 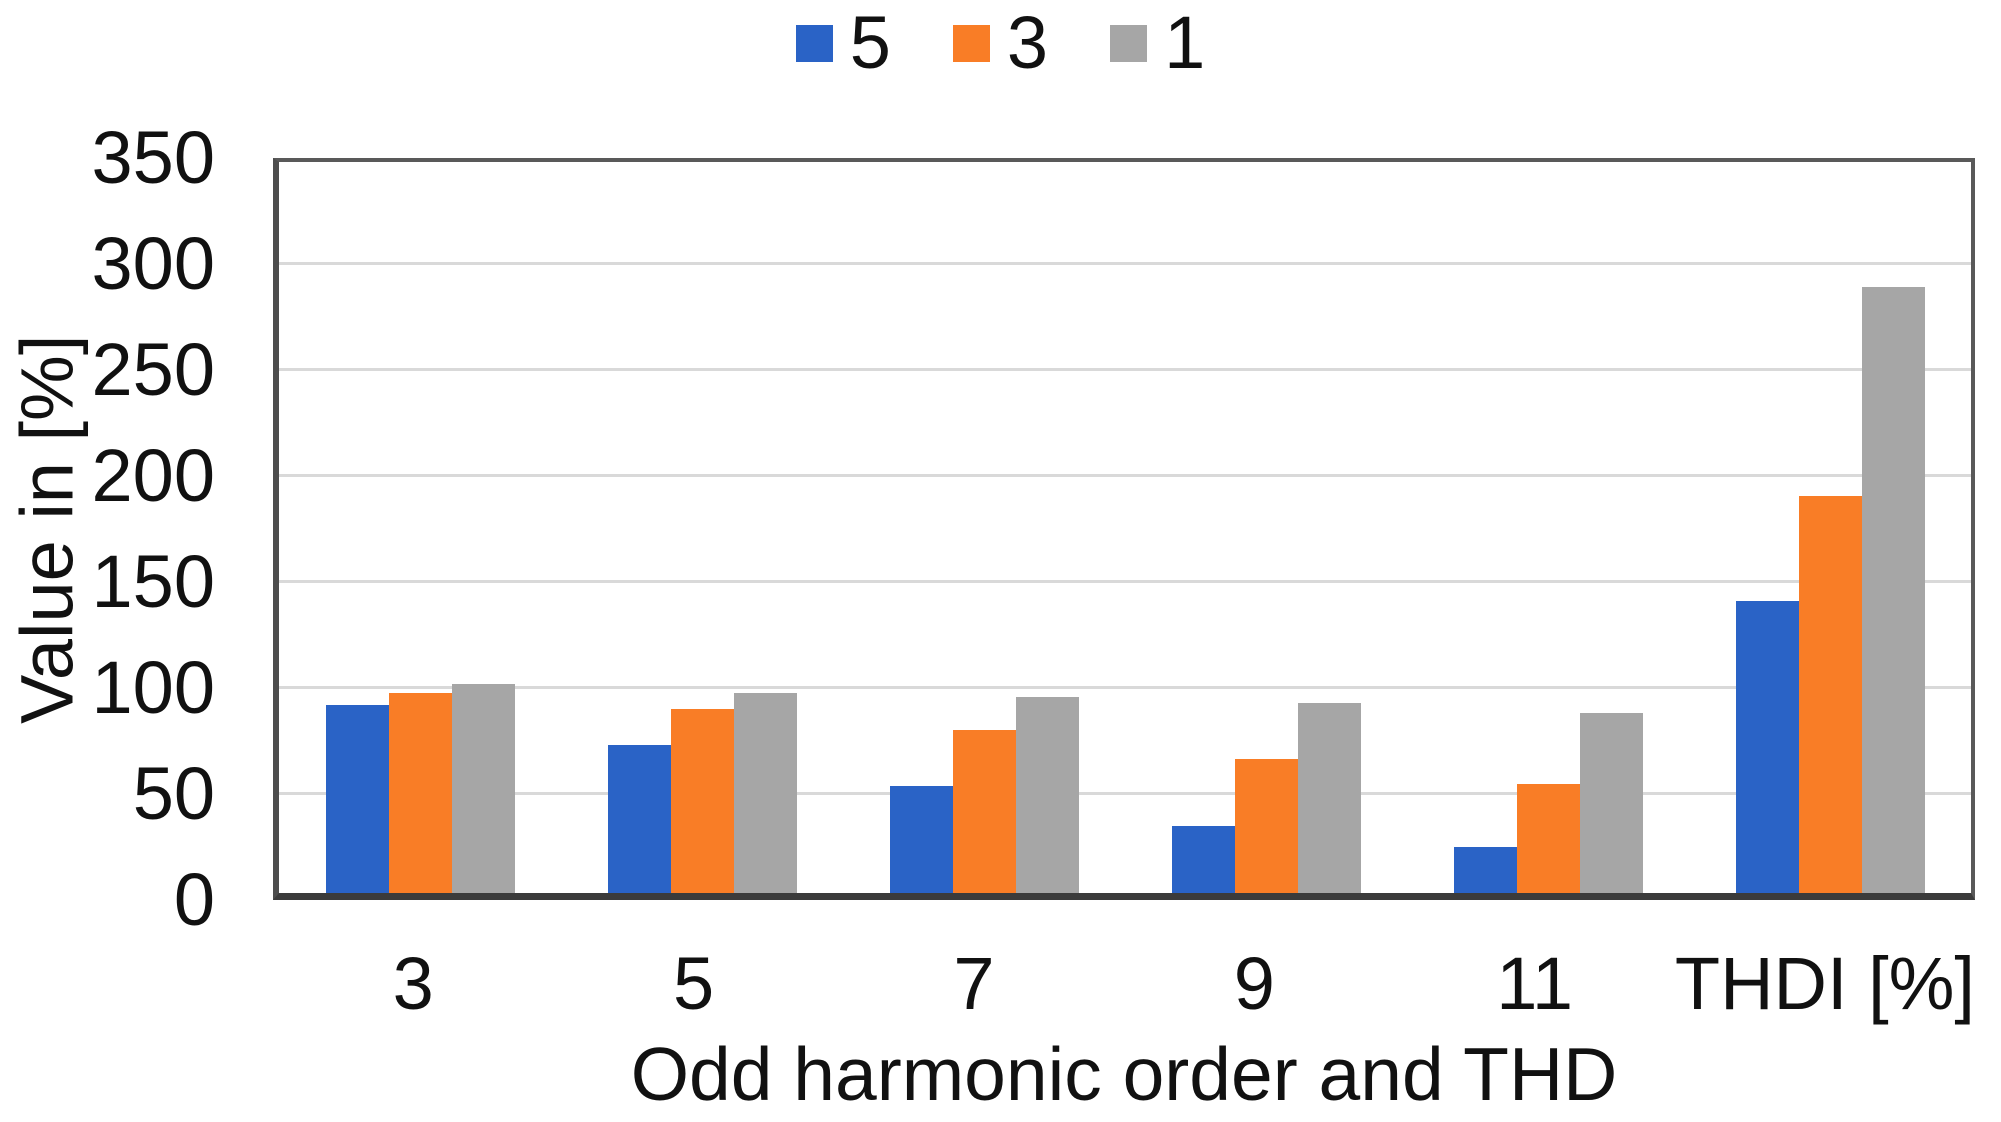 I want to click on y-tick-label: 250, so click(x=153, y=369).